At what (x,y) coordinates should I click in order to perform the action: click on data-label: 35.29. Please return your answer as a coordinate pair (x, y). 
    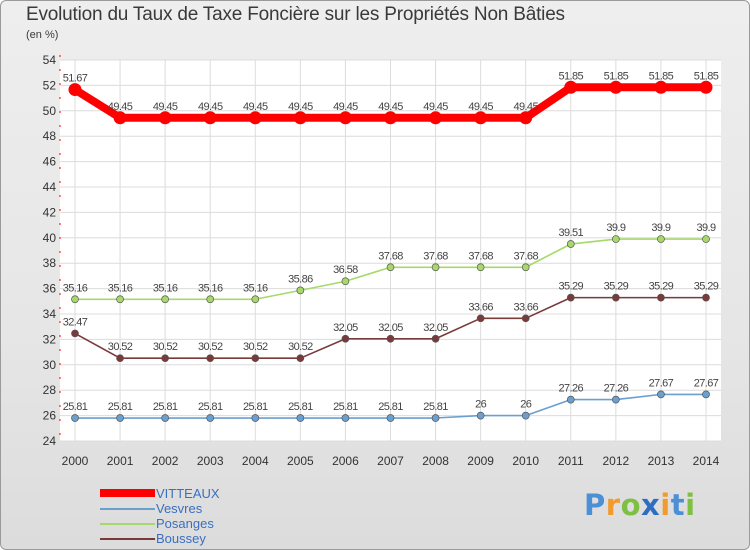
    Looking at the image, I should click on (661, 287).